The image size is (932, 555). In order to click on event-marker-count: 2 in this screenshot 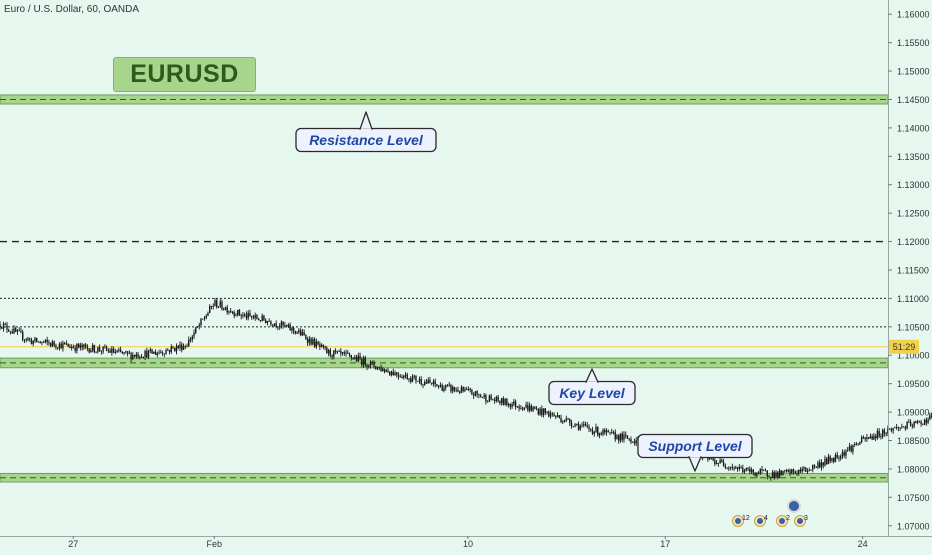, I will do `click(788, 518)`.